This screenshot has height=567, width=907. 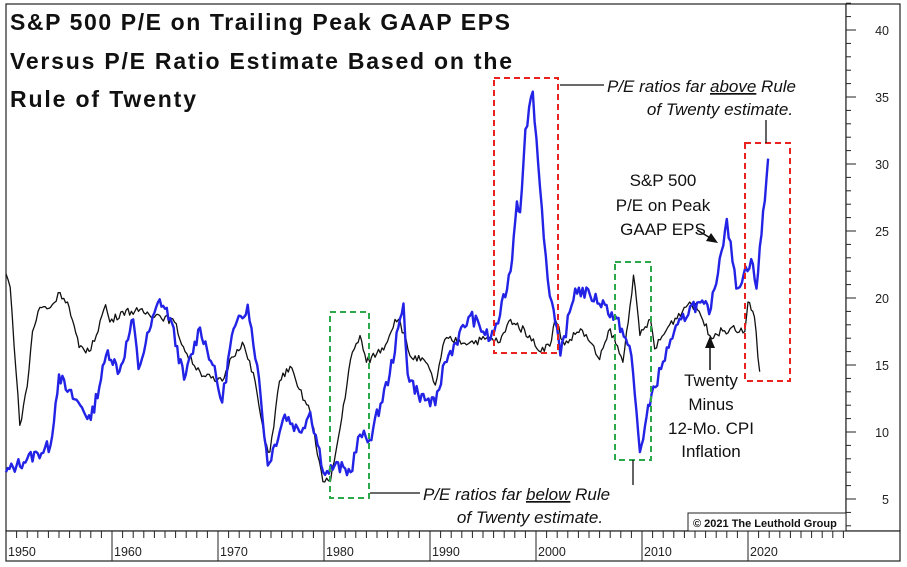 I want to click on x-tick-label: 2000, so click(x=552, y=552).